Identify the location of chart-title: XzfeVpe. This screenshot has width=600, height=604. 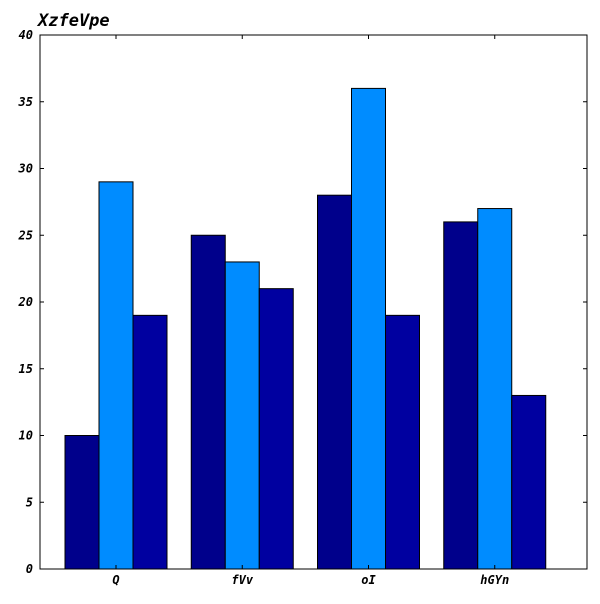
(73, 21).